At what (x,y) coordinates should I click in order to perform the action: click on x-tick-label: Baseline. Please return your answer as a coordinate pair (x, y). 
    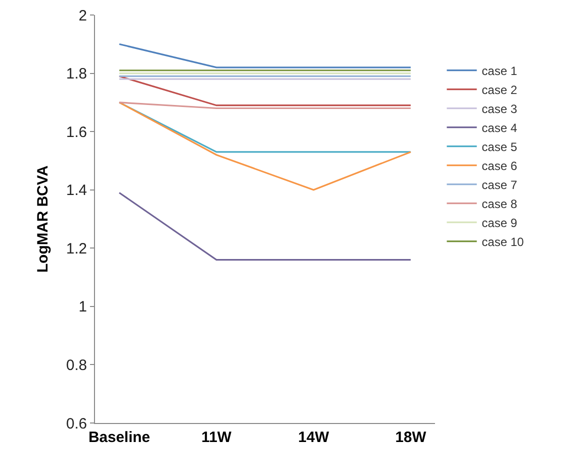
    Looking at the image, I should click on (119, 437).